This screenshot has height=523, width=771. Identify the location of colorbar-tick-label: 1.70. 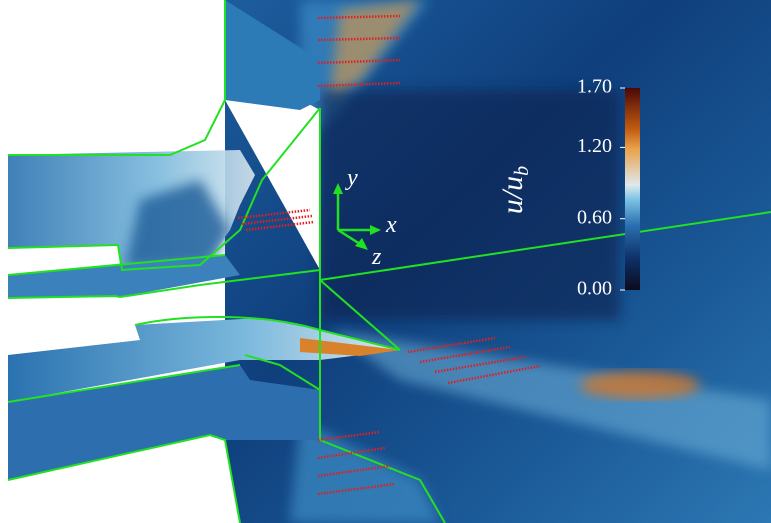
(594, 87).